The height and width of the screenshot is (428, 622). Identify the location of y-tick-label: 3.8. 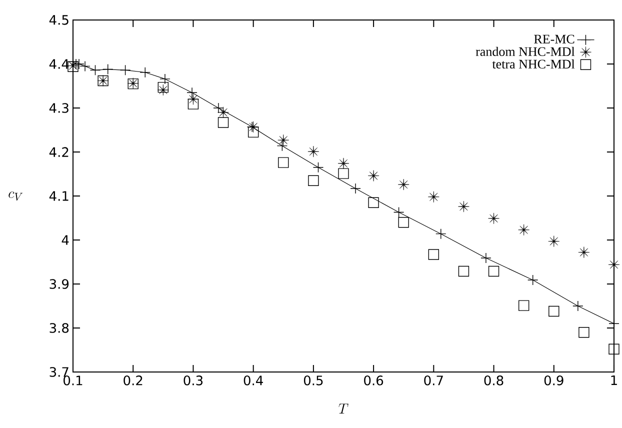
(59, 328).